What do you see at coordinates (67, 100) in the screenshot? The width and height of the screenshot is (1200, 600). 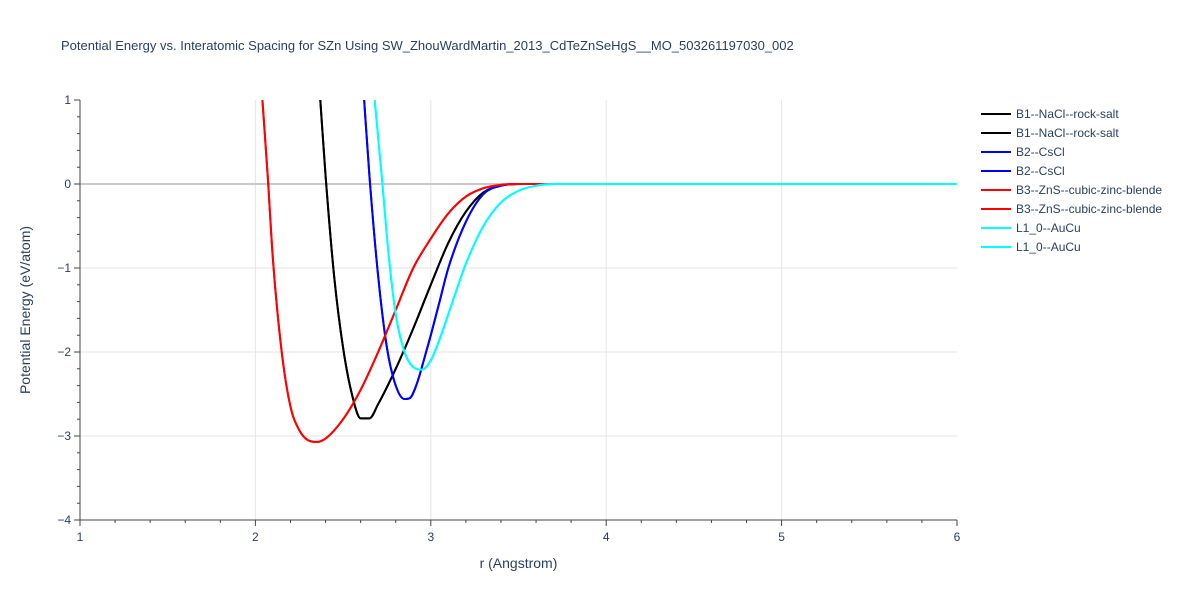 I see `y-tick-label: 1` at bounding box center [67, 100].